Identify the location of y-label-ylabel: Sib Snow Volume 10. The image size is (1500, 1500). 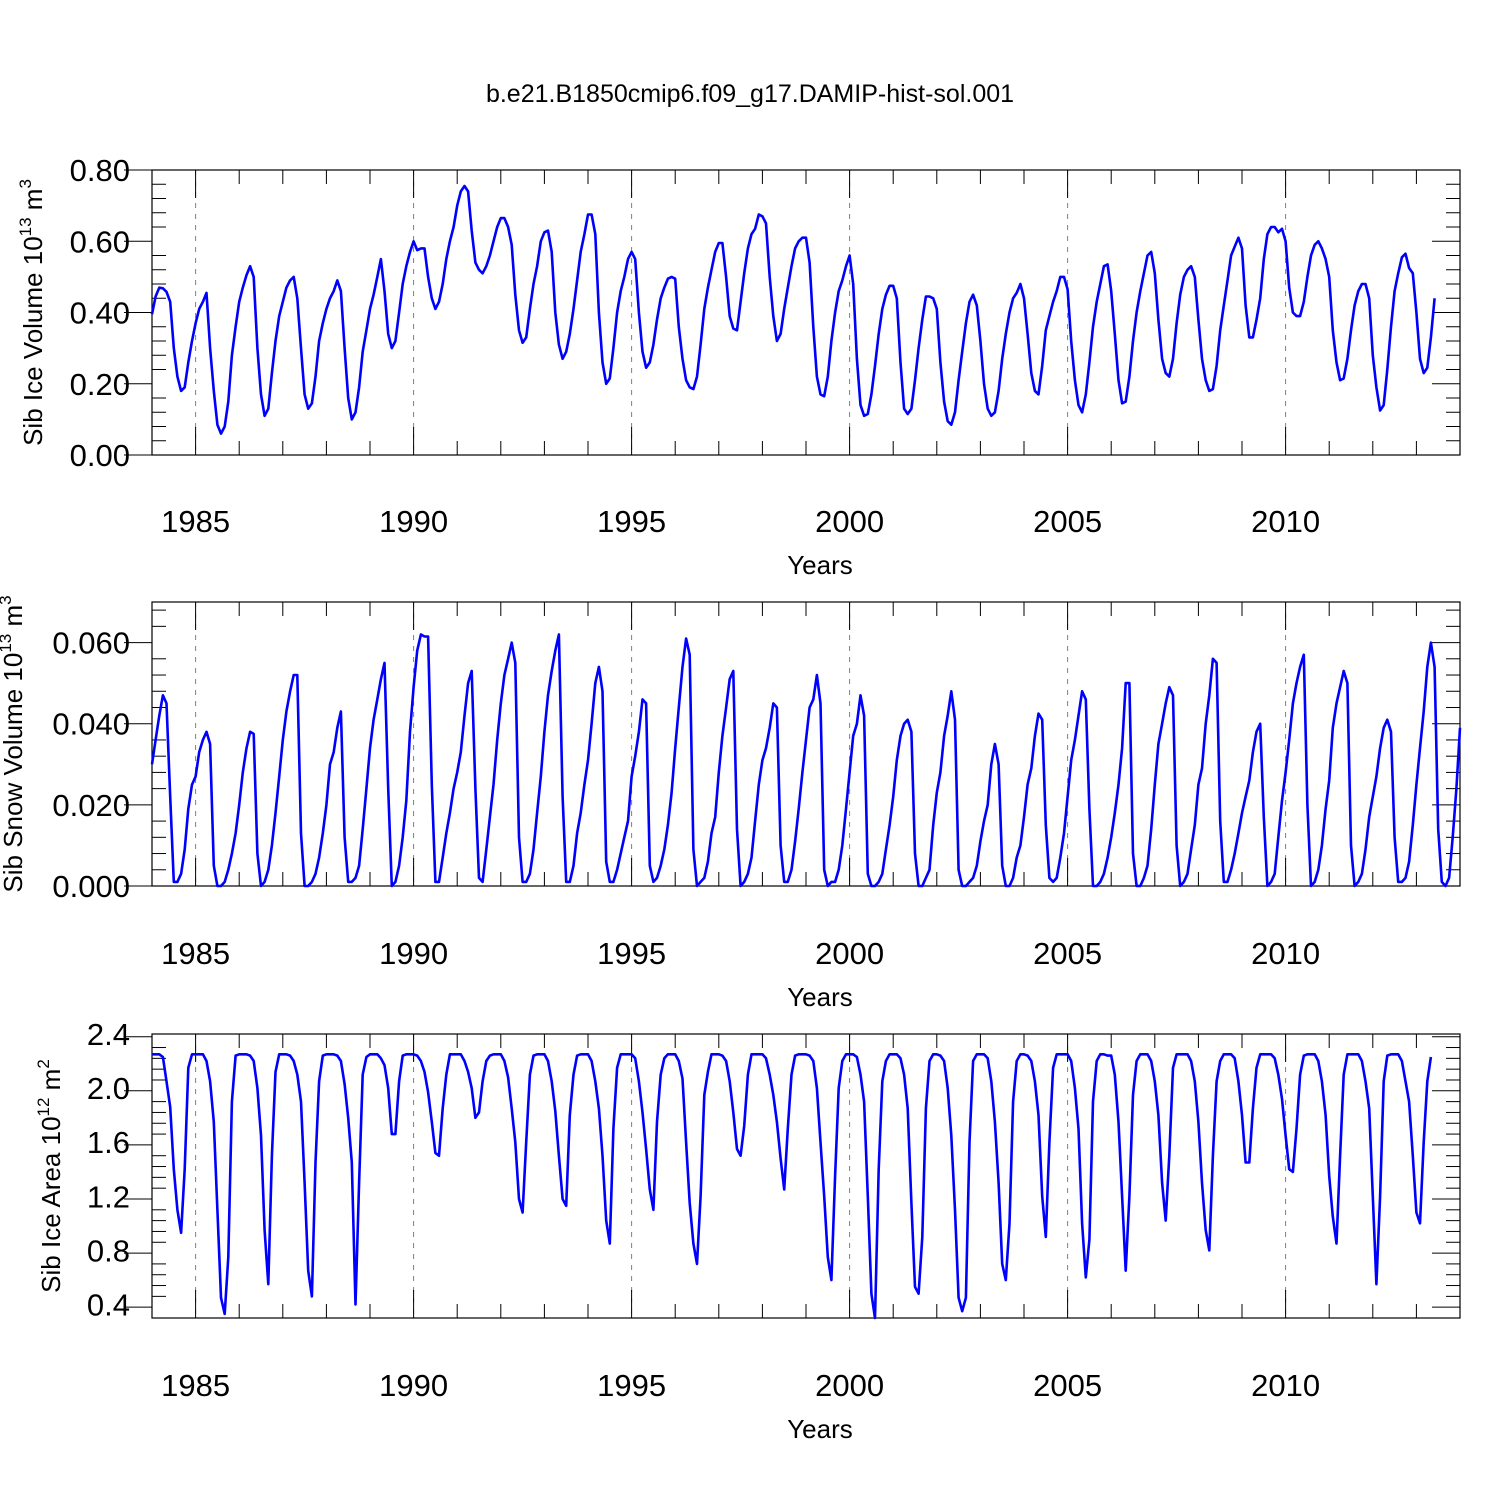
(14, 773).